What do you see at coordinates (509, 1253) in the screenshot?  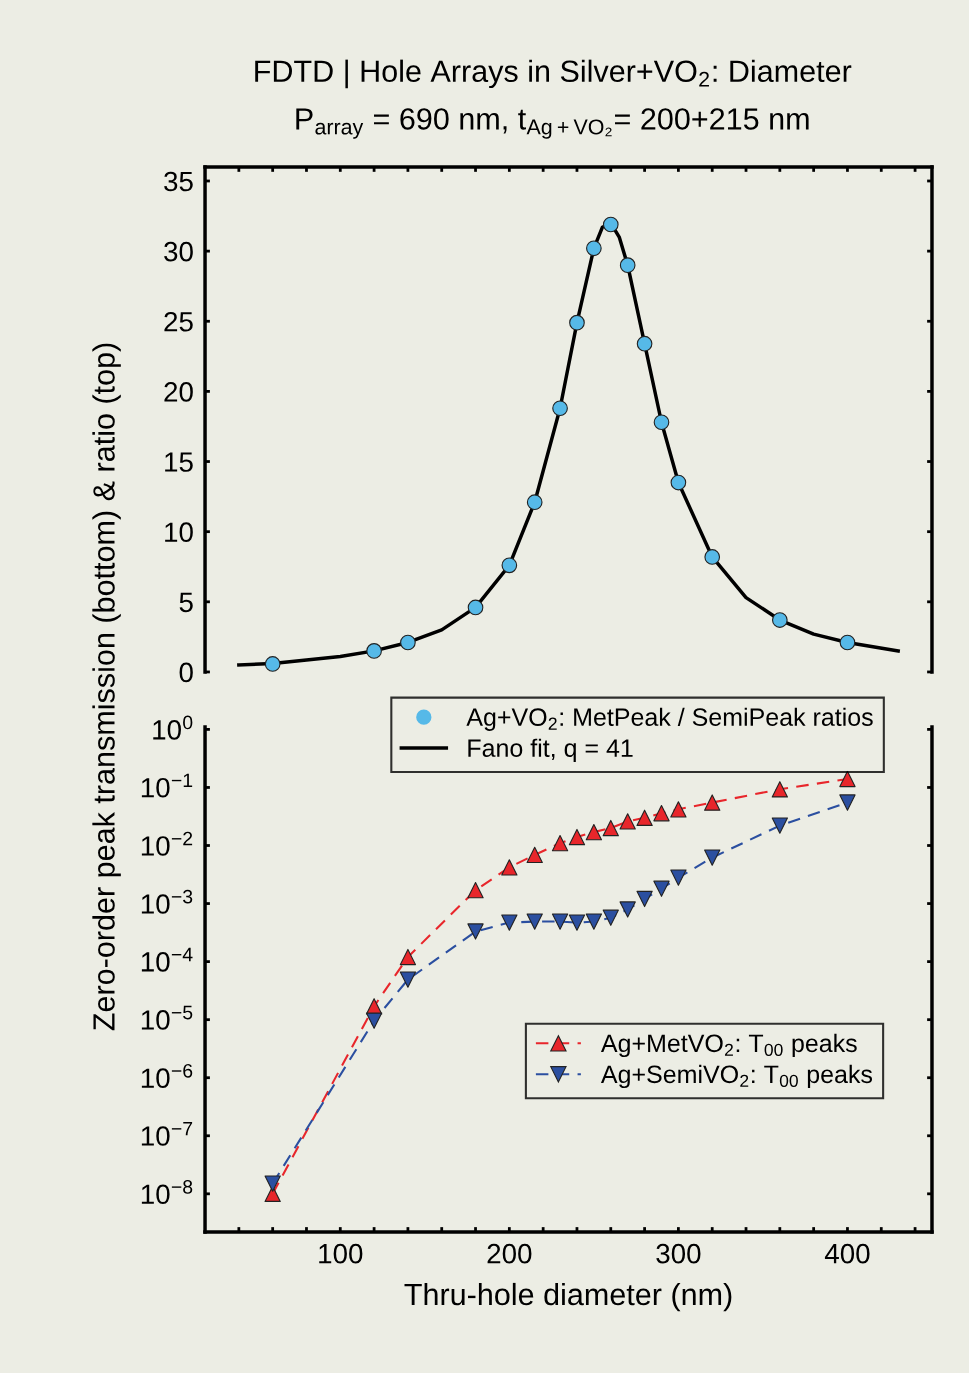 I see `x-tick-label: 200` at bounding box center [509, 1253].